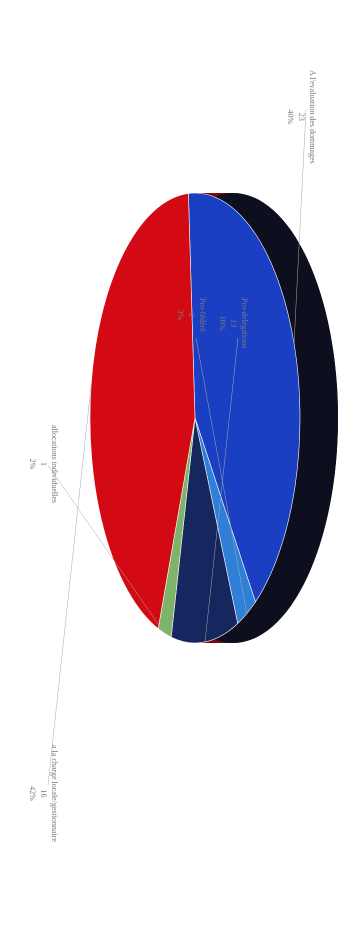  I want to click on slice-label-4: a la charge locale/gestionnaire 16 42%, so click(43, 793).